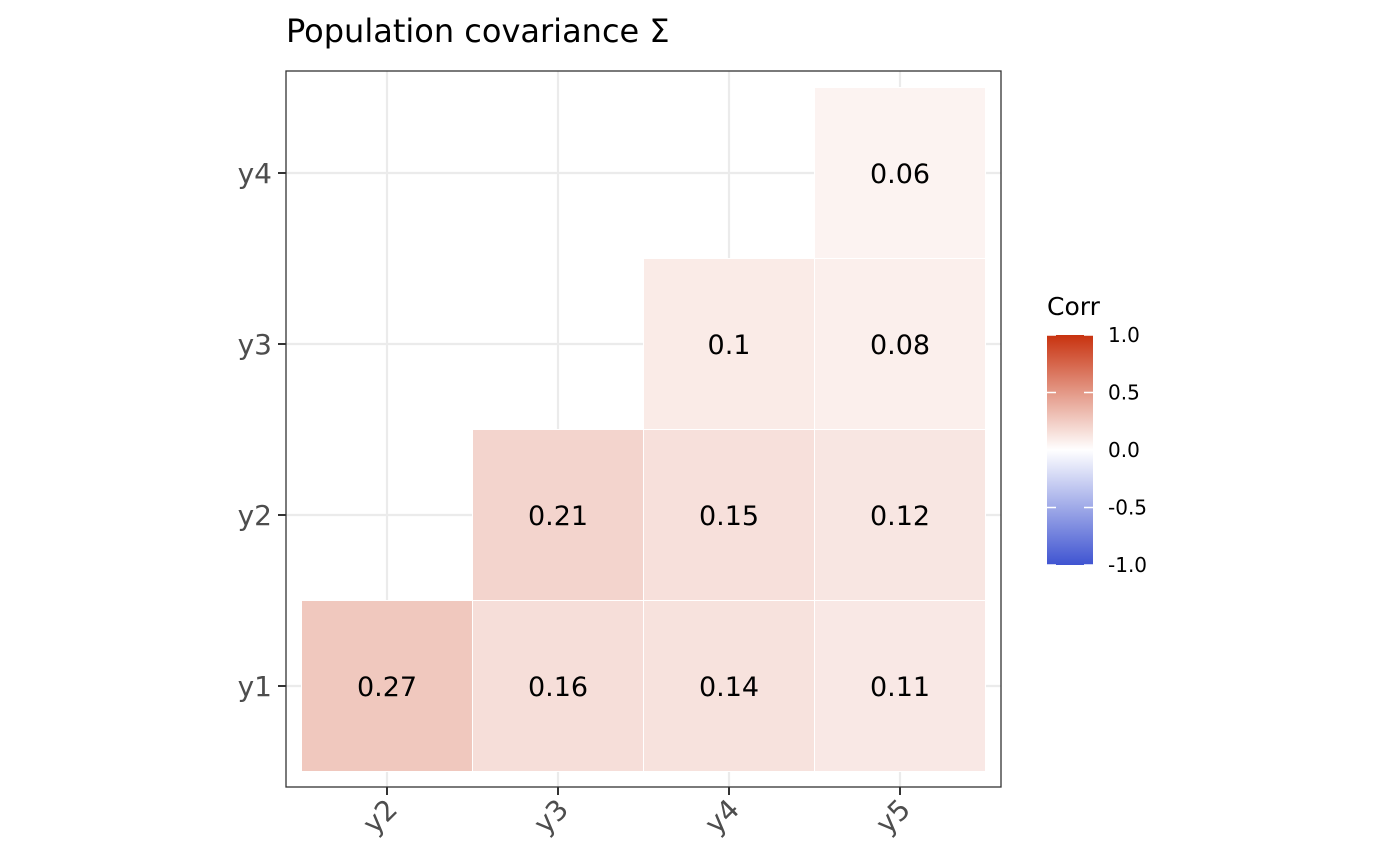  I want to click on legend-tick-label: 1.0, so click(1124, 335).